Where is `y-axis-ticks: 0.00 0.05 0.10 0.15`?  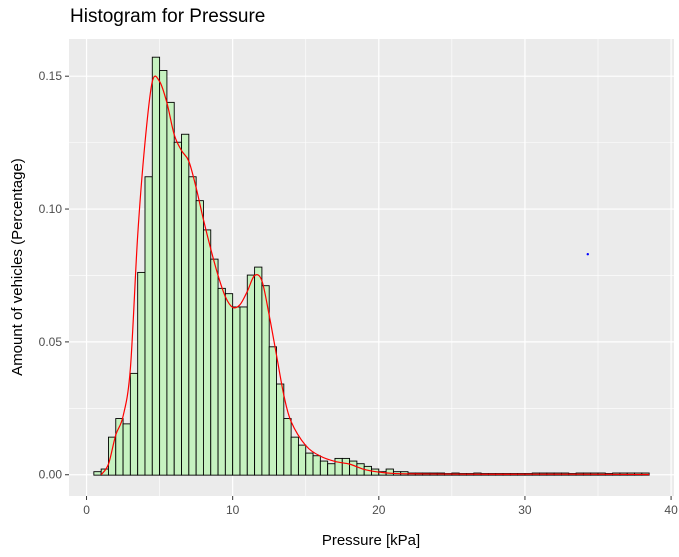 y-axis-ticks: 0.00 0.05 0.10 0.15 is located at coordinates (54, 275).